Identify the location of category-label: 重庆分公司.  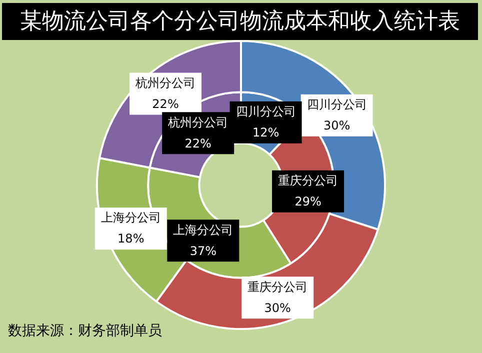
(308, 180).